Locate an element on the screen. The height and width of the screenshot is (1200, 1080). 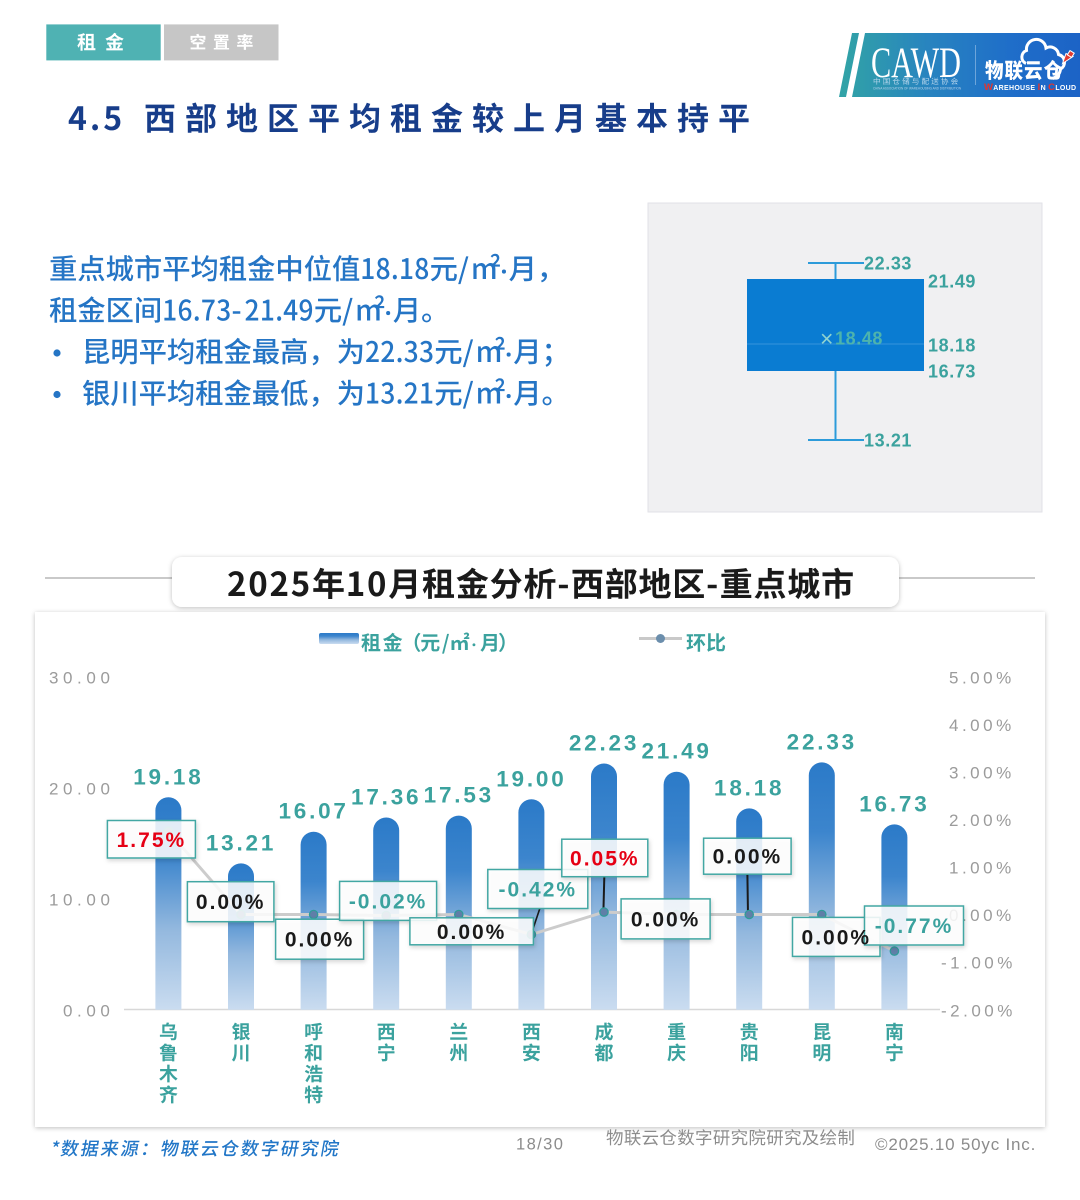
svg-text: 17.36 is located at coordinates (386, 796).